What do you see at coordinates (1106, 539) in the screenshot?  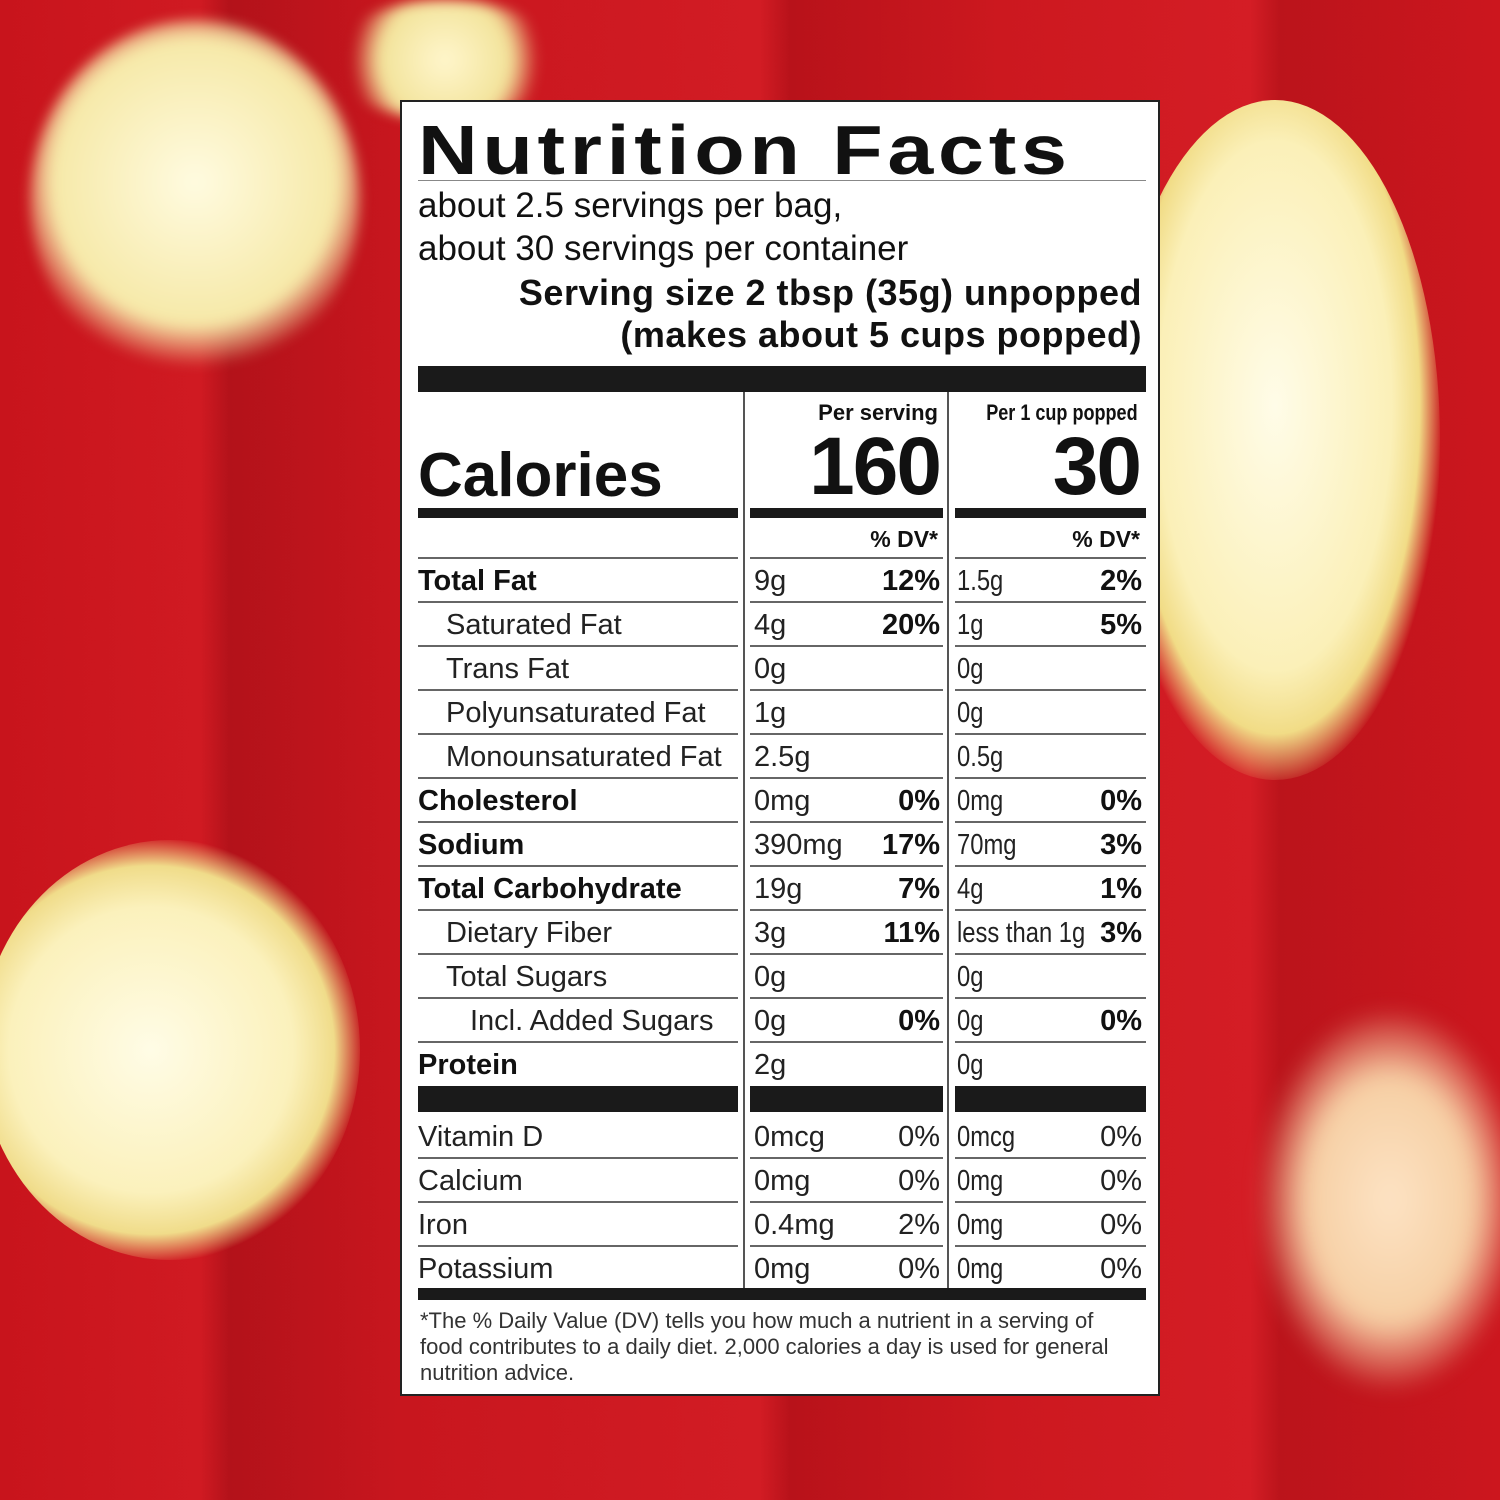 I see `dv-header: % DV*` at bounding box center [1106, 539].